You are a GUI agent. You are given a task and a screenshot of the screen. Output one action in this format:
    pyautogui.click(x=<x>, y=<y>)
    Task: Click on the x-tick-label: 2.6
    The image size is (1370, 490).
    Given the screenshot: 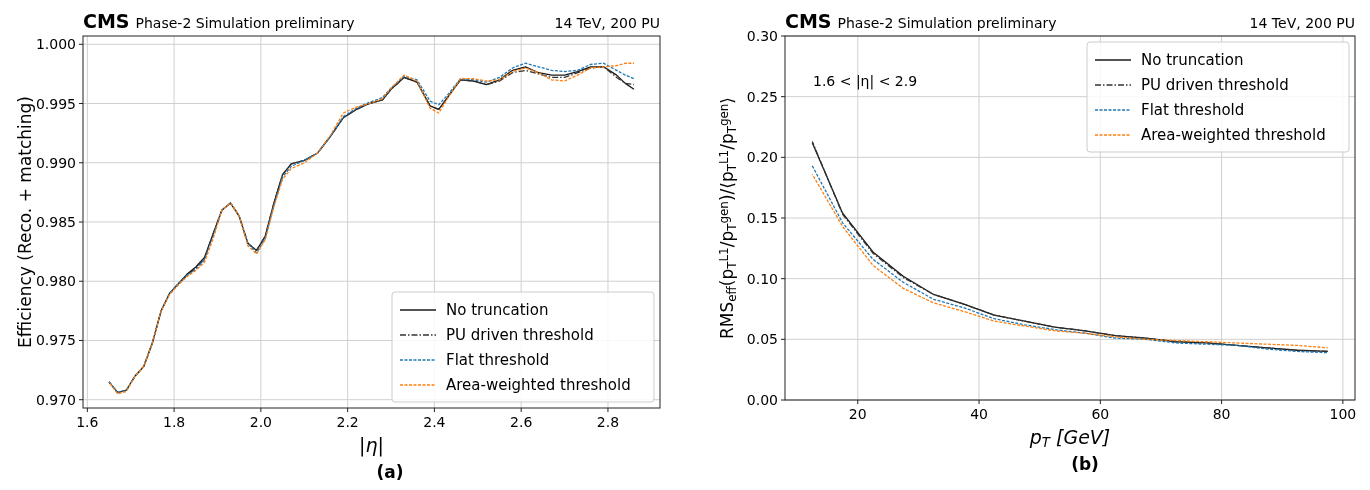 What is the action you would take?
    pyautogui.click(x=521, y=422)
    